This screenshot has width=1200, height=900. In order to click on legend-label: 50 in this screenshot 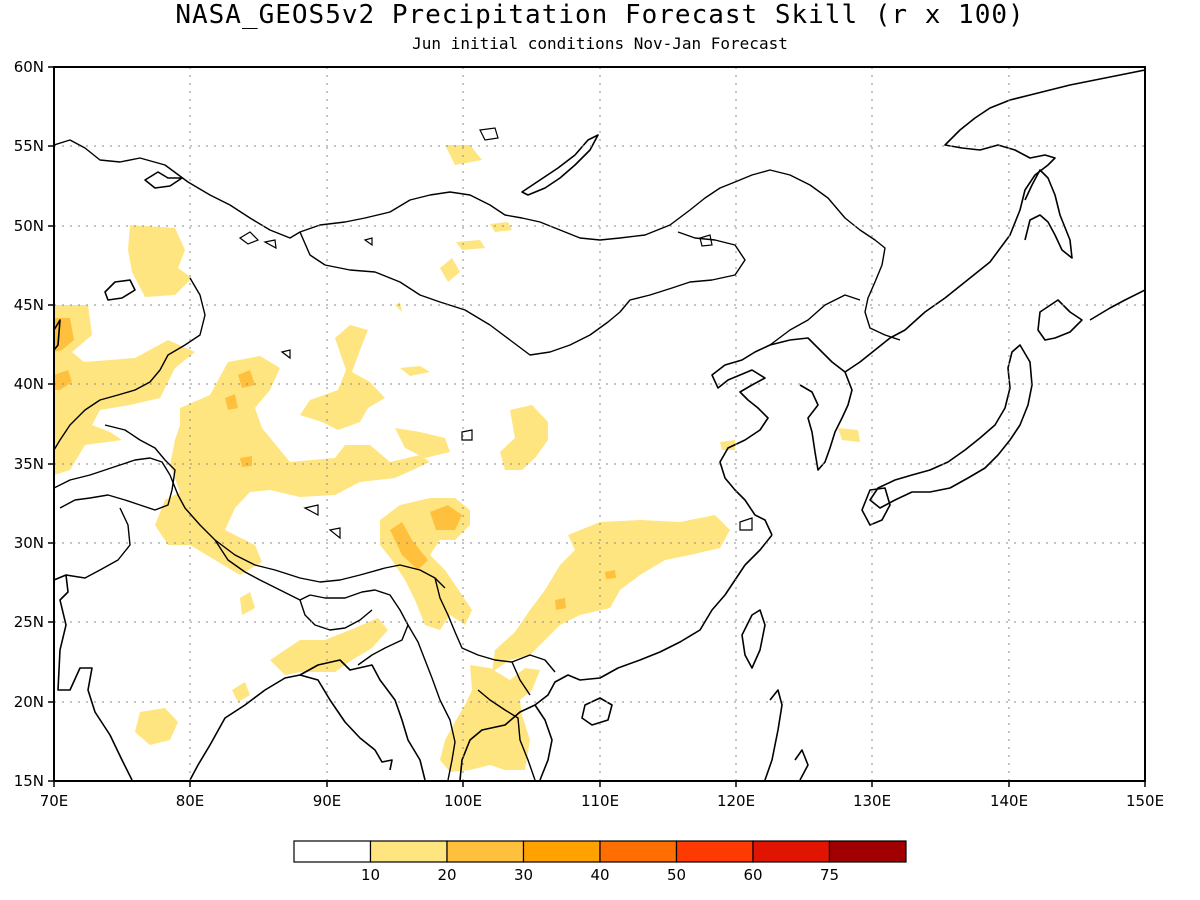, I will do `click(676, 875)`.